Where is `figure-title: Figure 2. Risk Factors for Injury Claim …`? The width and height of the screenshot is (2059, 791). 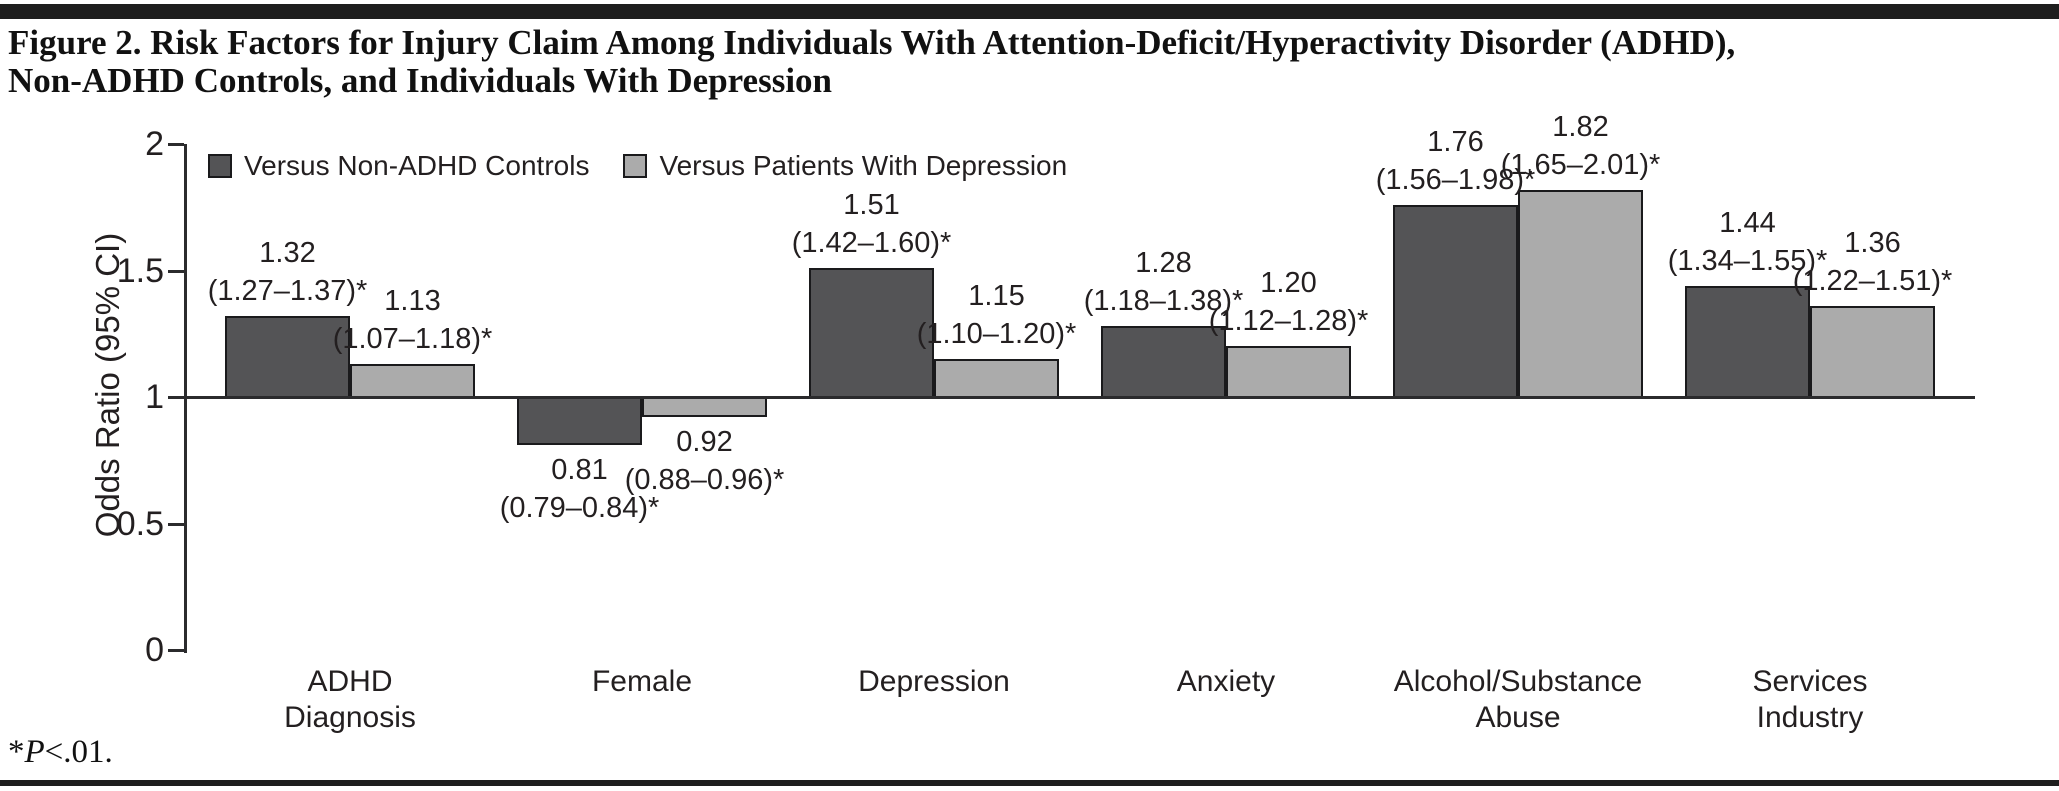
figure-title: Figure 2. Risk Factors for Injury Claim … is located at coordinates (1028, 62).